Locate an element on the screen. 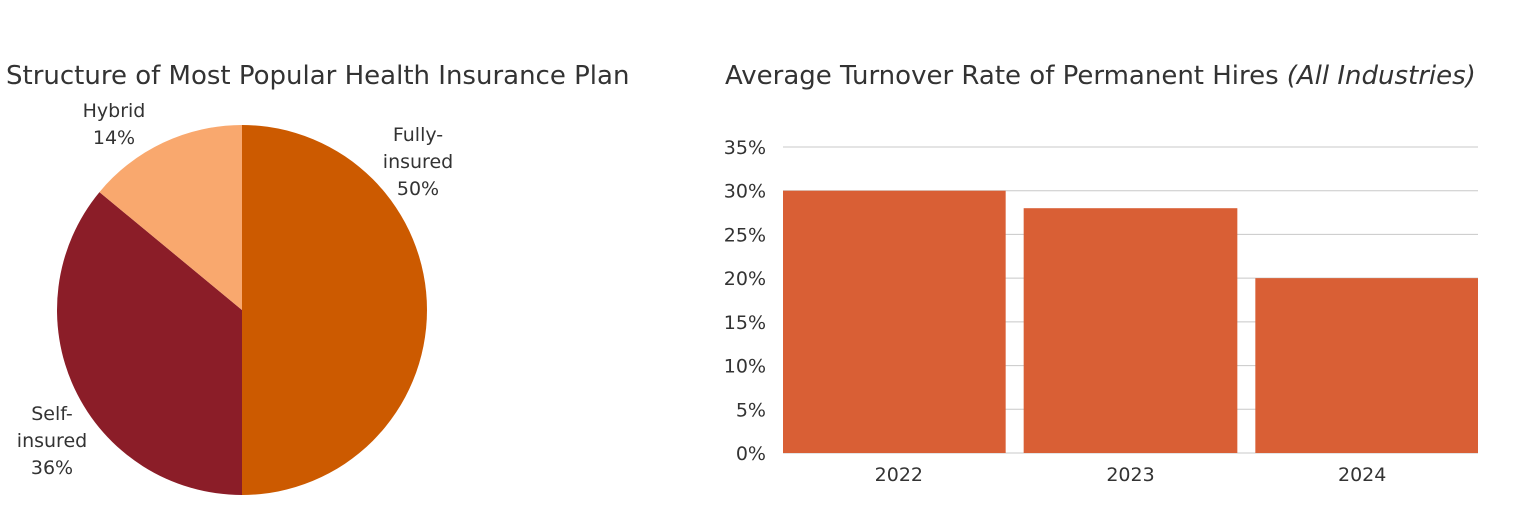  y-tick-label: 10% is located at coordinates (745, 367).